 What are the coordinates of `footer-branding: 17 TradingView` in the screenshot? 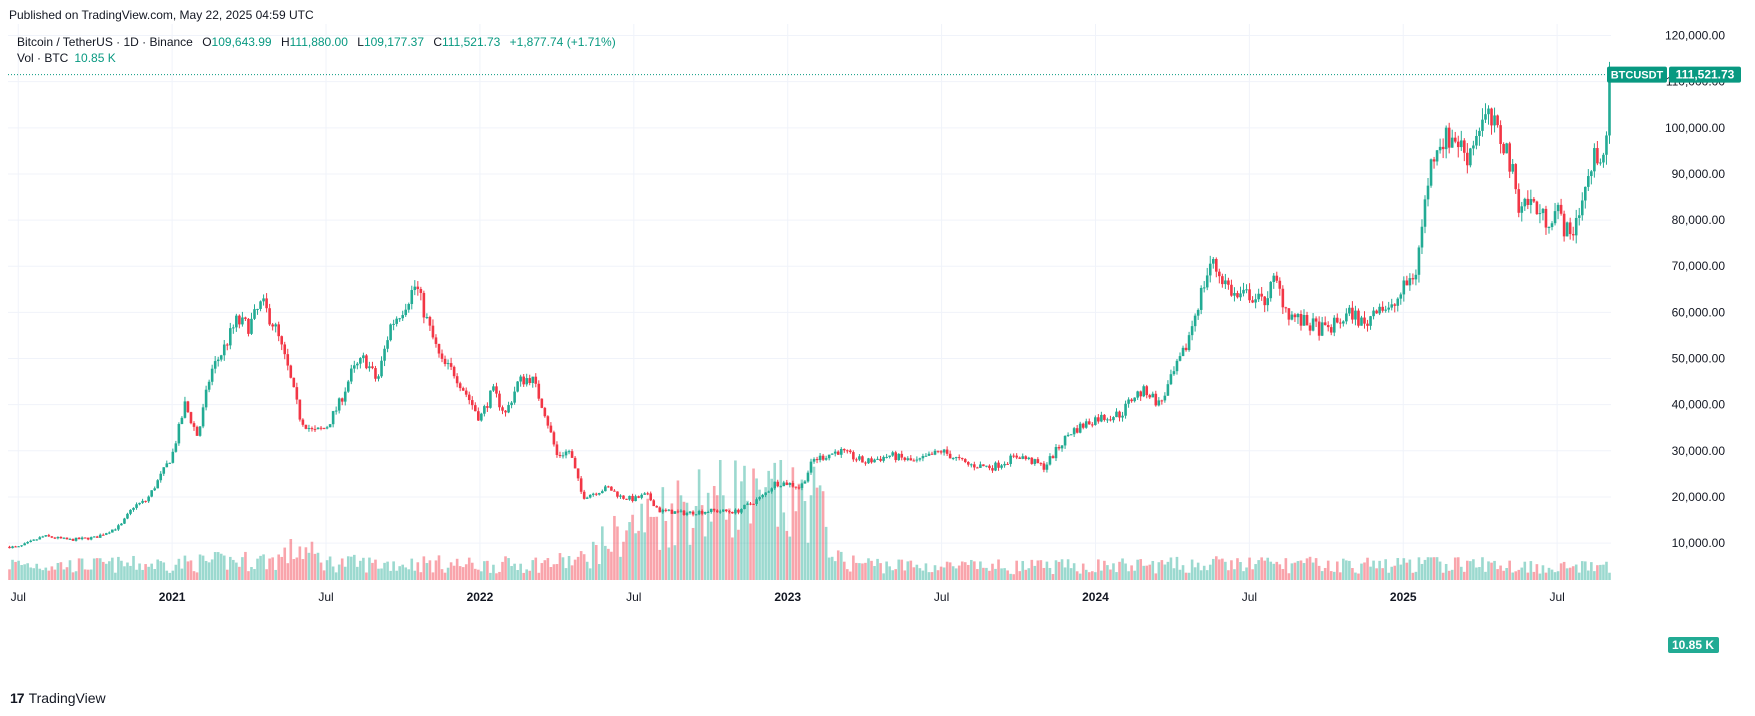 It's located at (58, 698).